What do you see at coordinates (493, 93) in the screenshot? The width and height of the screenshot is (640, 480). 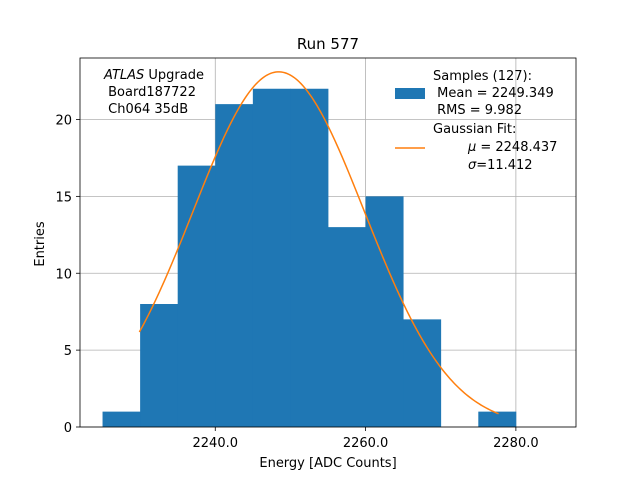 I see `legend-samples-mean: Mean = 2249.349` at bounding box center [493, 93].